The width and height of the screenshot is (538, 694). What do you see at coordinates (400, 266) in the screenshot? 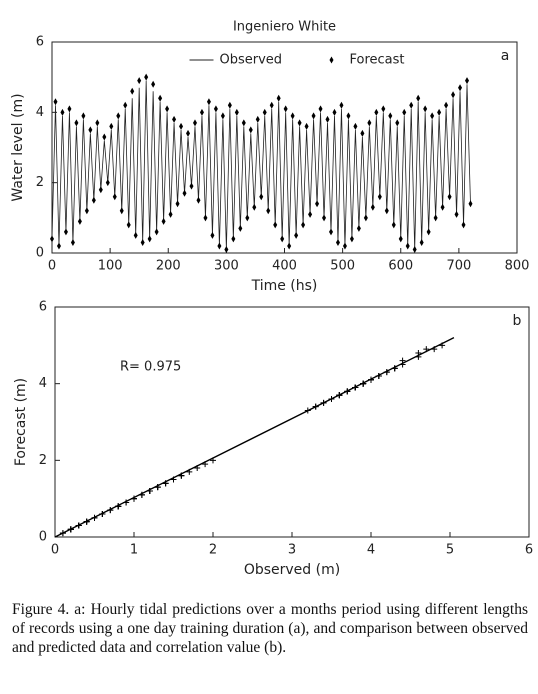
I see `x-tick-label: 600` at bounding box center [400, 266].